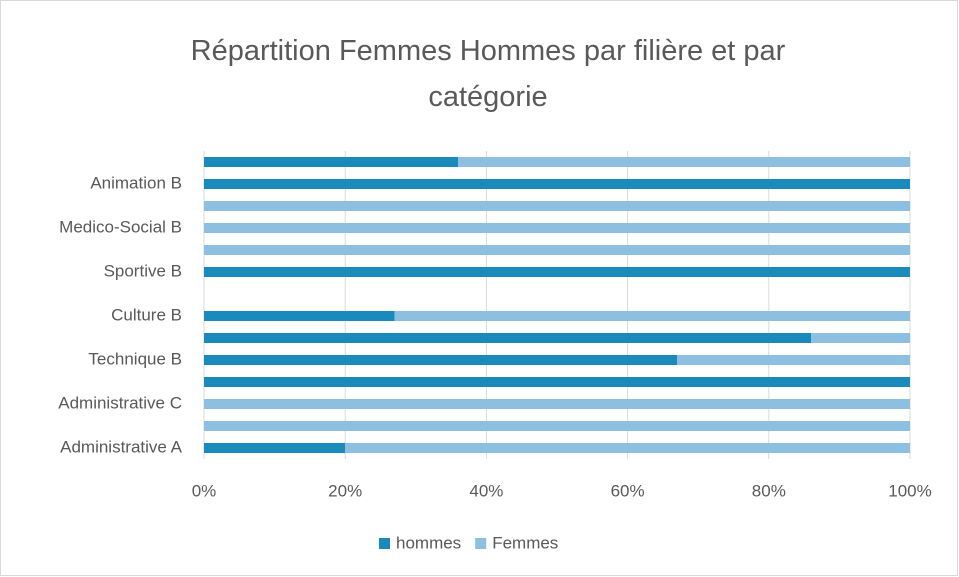 The image size is (959, 577). I want to click on legend-label: Femmes, so click(525, 542).